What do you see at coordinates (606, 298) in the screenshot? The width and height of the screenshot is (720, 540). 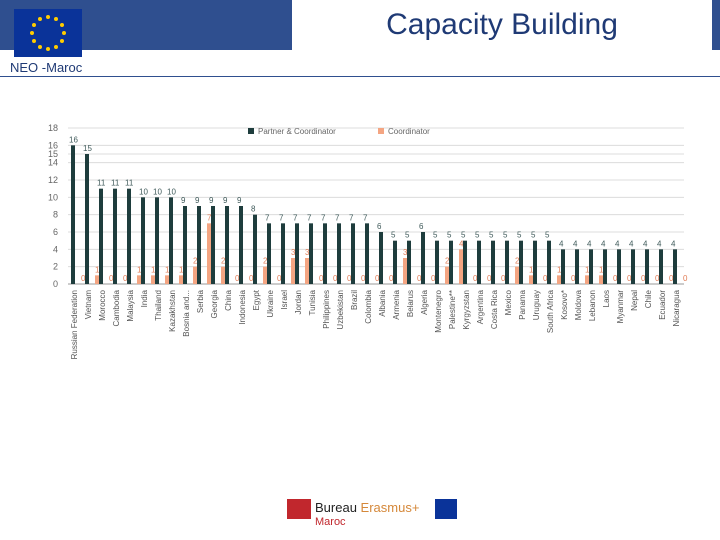 I see `x-tick-label: Laos` at bounding box center [606, 298].